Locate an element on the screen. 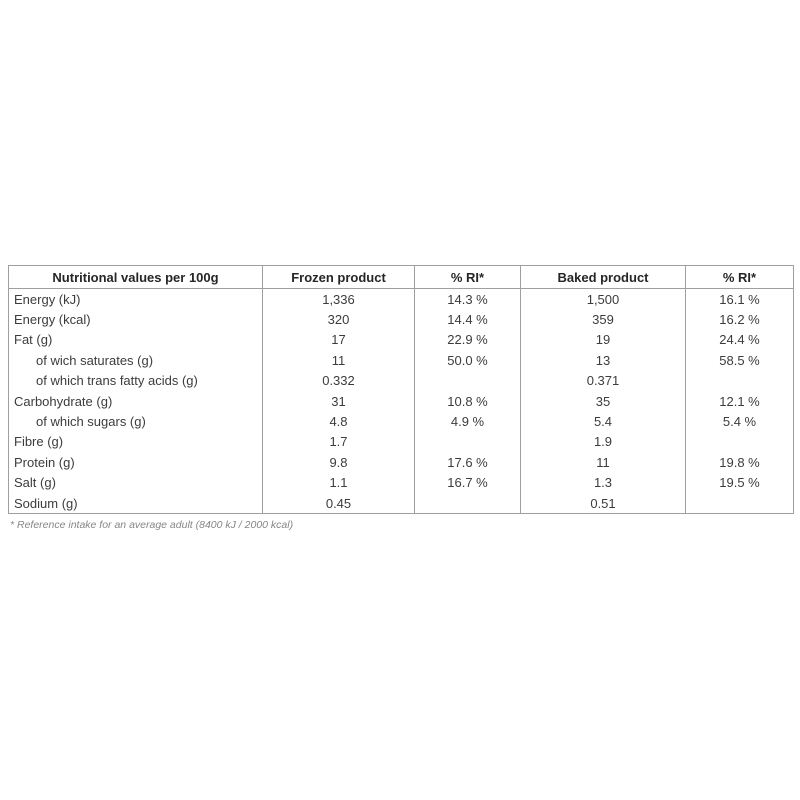 This screenshot has width=800, height=800. col-header-nutritional-values: Nutritional values per 100g is located at coordinates (135, 277).